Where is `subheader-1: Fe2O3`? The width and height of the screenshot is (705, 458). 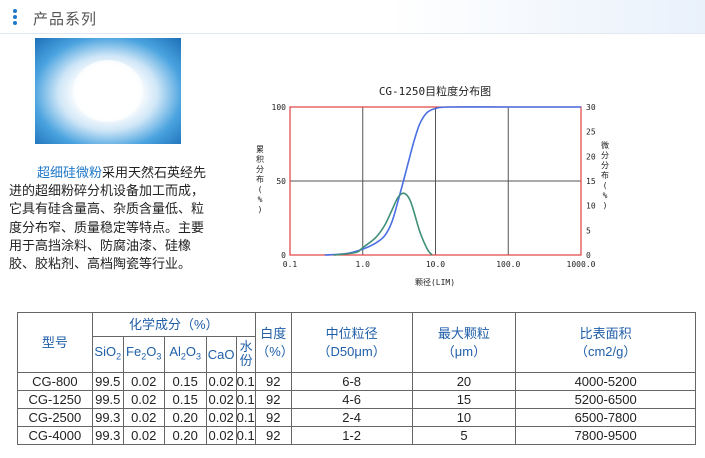 subheader-1: Fe2O3 is located at coordinates (143, 354).